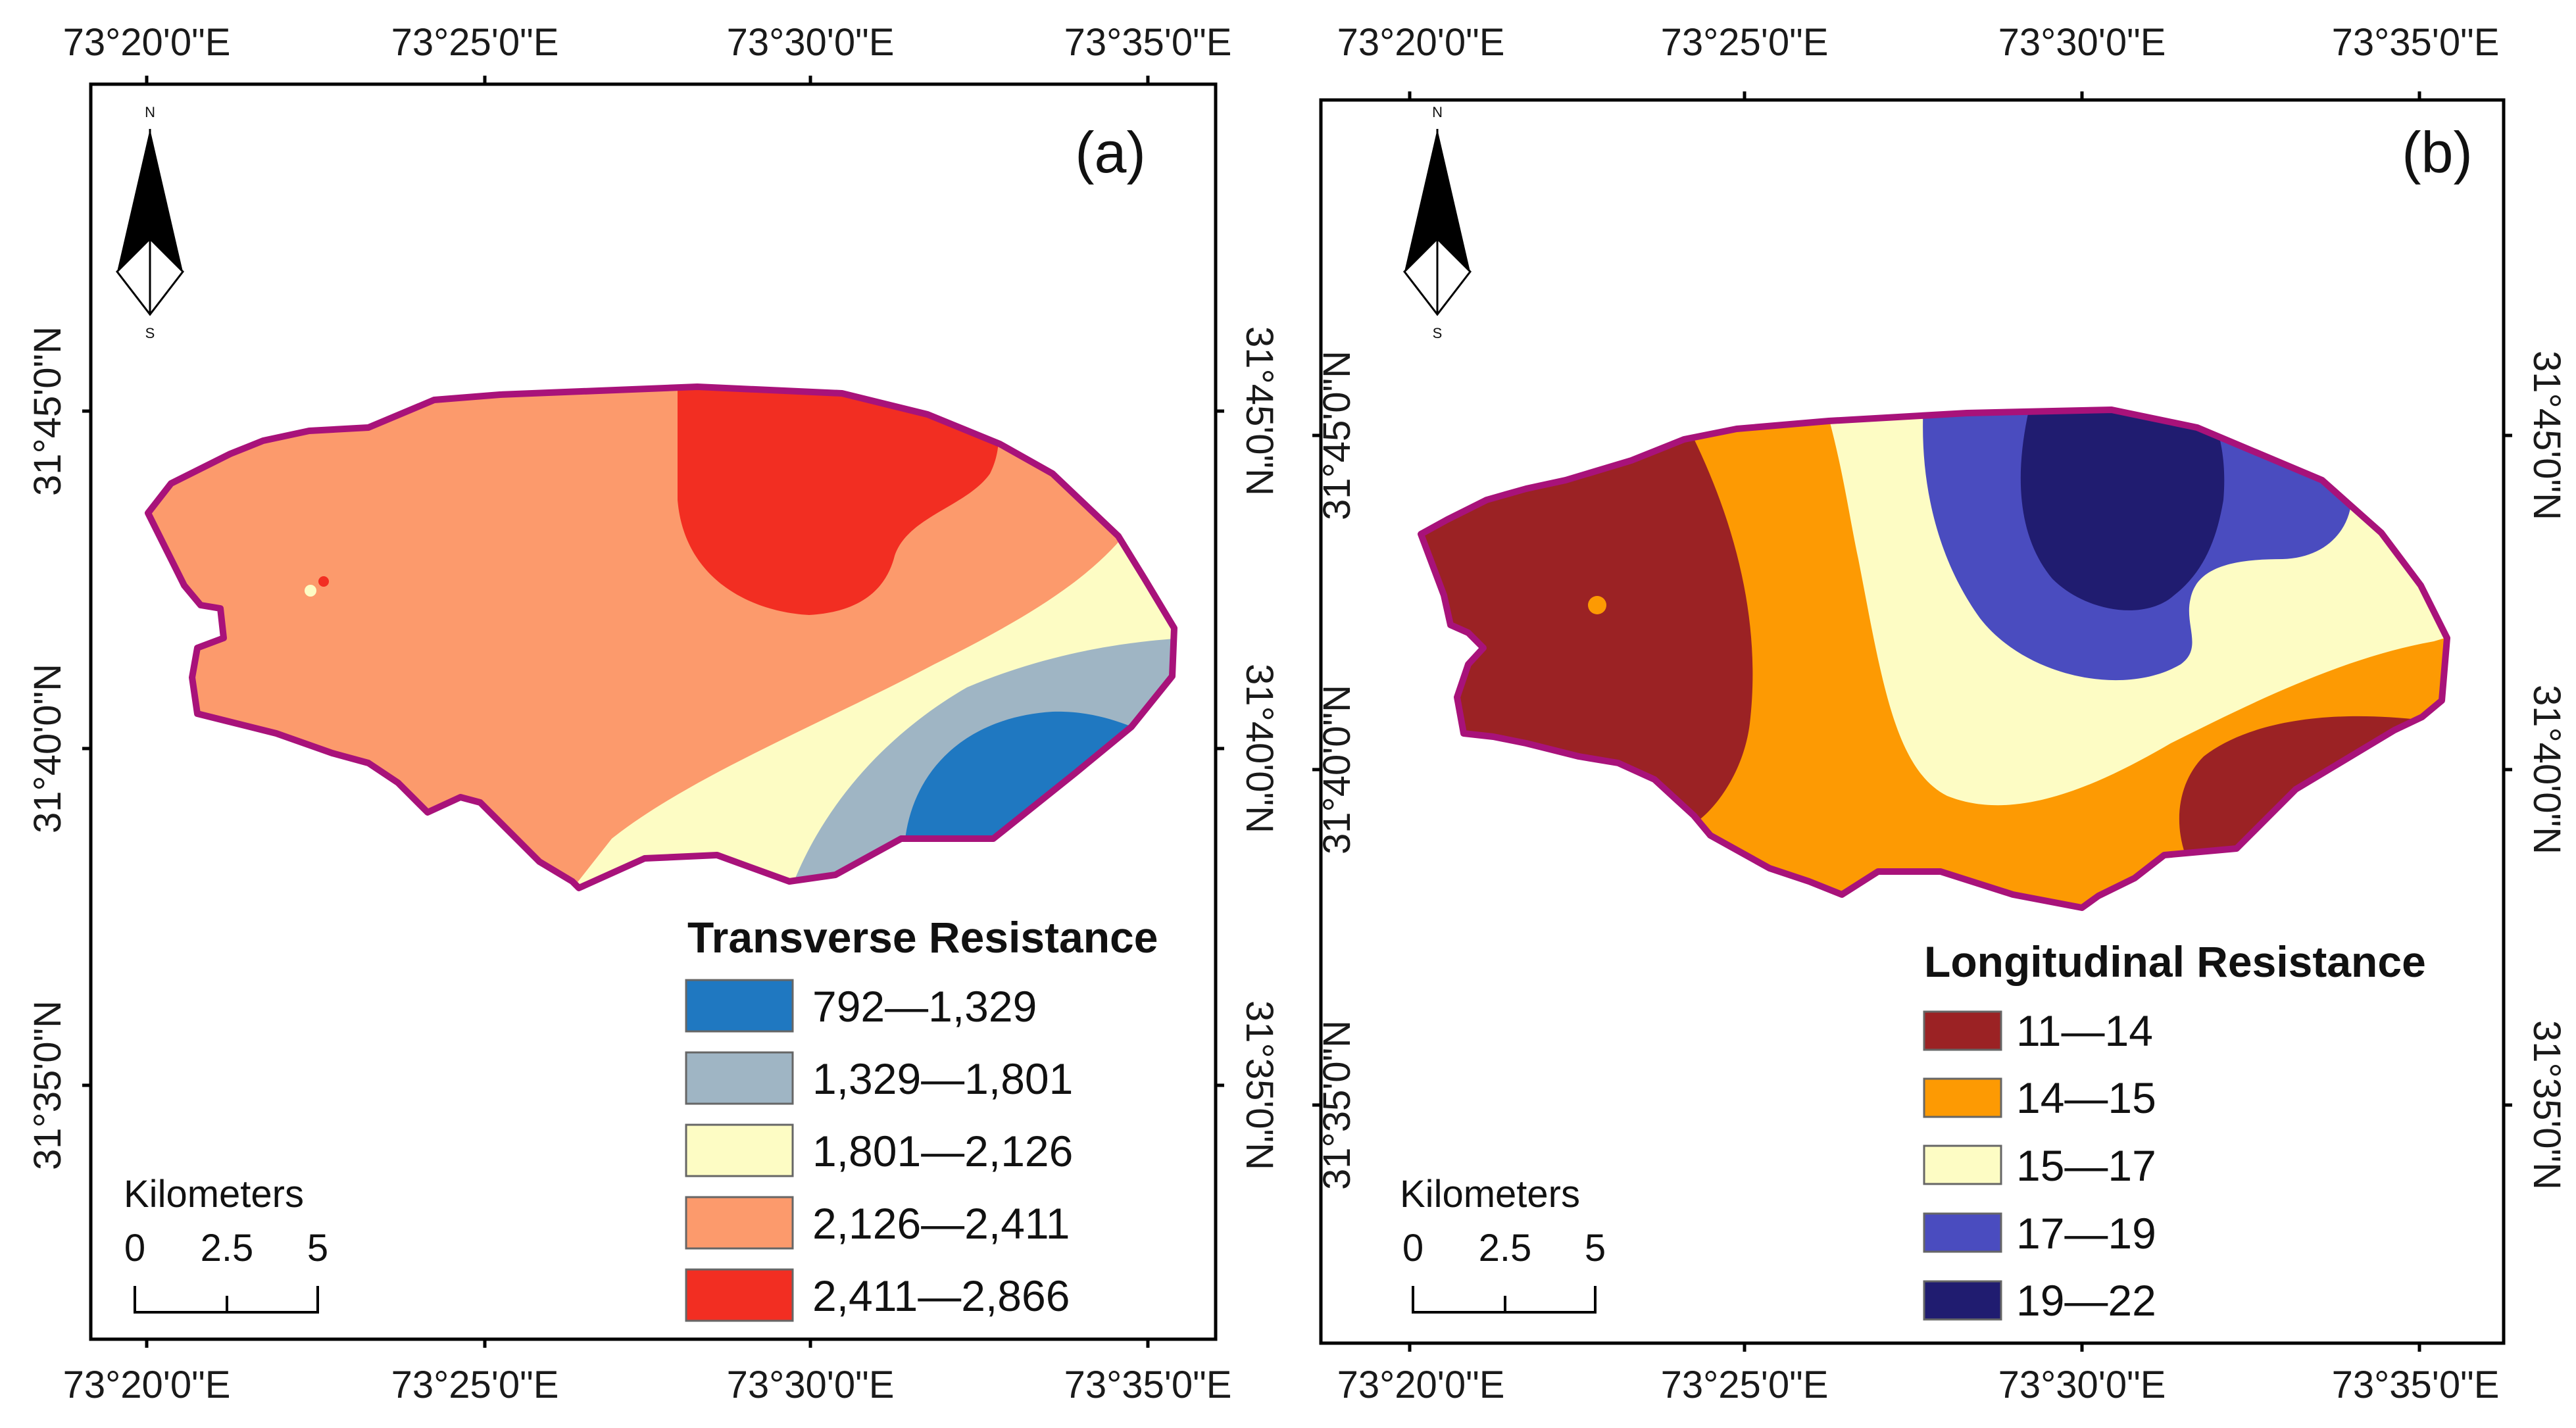  I want to click on y-tick-label-a-left-2: 31°40'0"N, so click(47, 748).